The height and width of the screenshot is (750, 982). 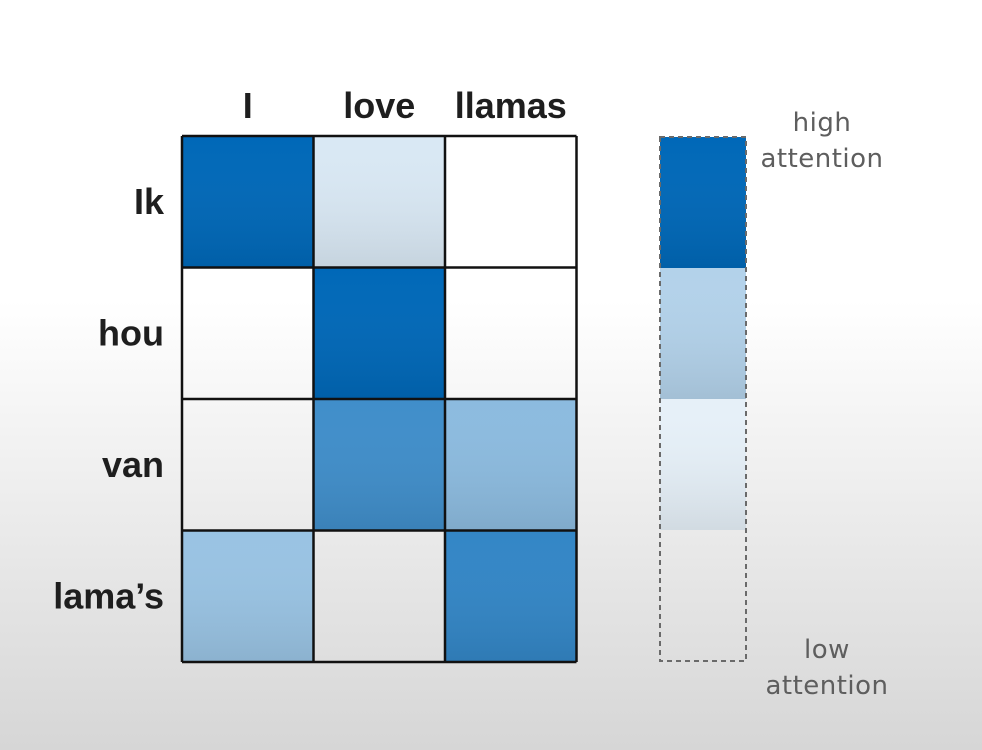 What do you see at coordinates (248, 105) in the screenshot?
I see `column-label: I` at bounding box center [248, 105].